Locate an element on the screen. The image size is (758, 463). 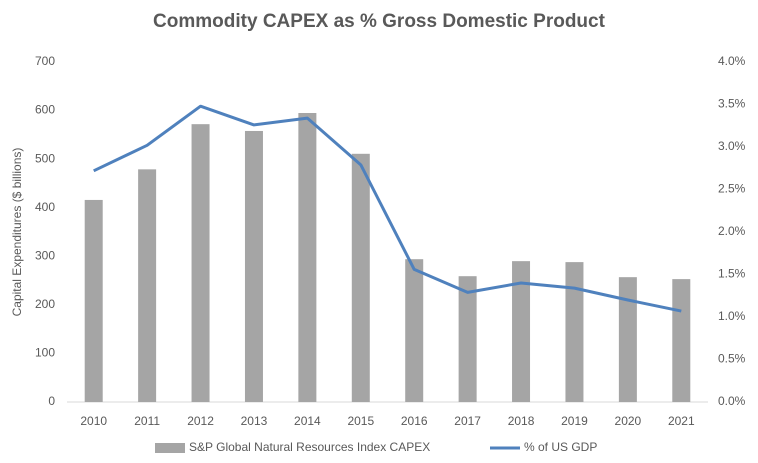
x-tick-label: 2011 is located at coordinates (147, 421).